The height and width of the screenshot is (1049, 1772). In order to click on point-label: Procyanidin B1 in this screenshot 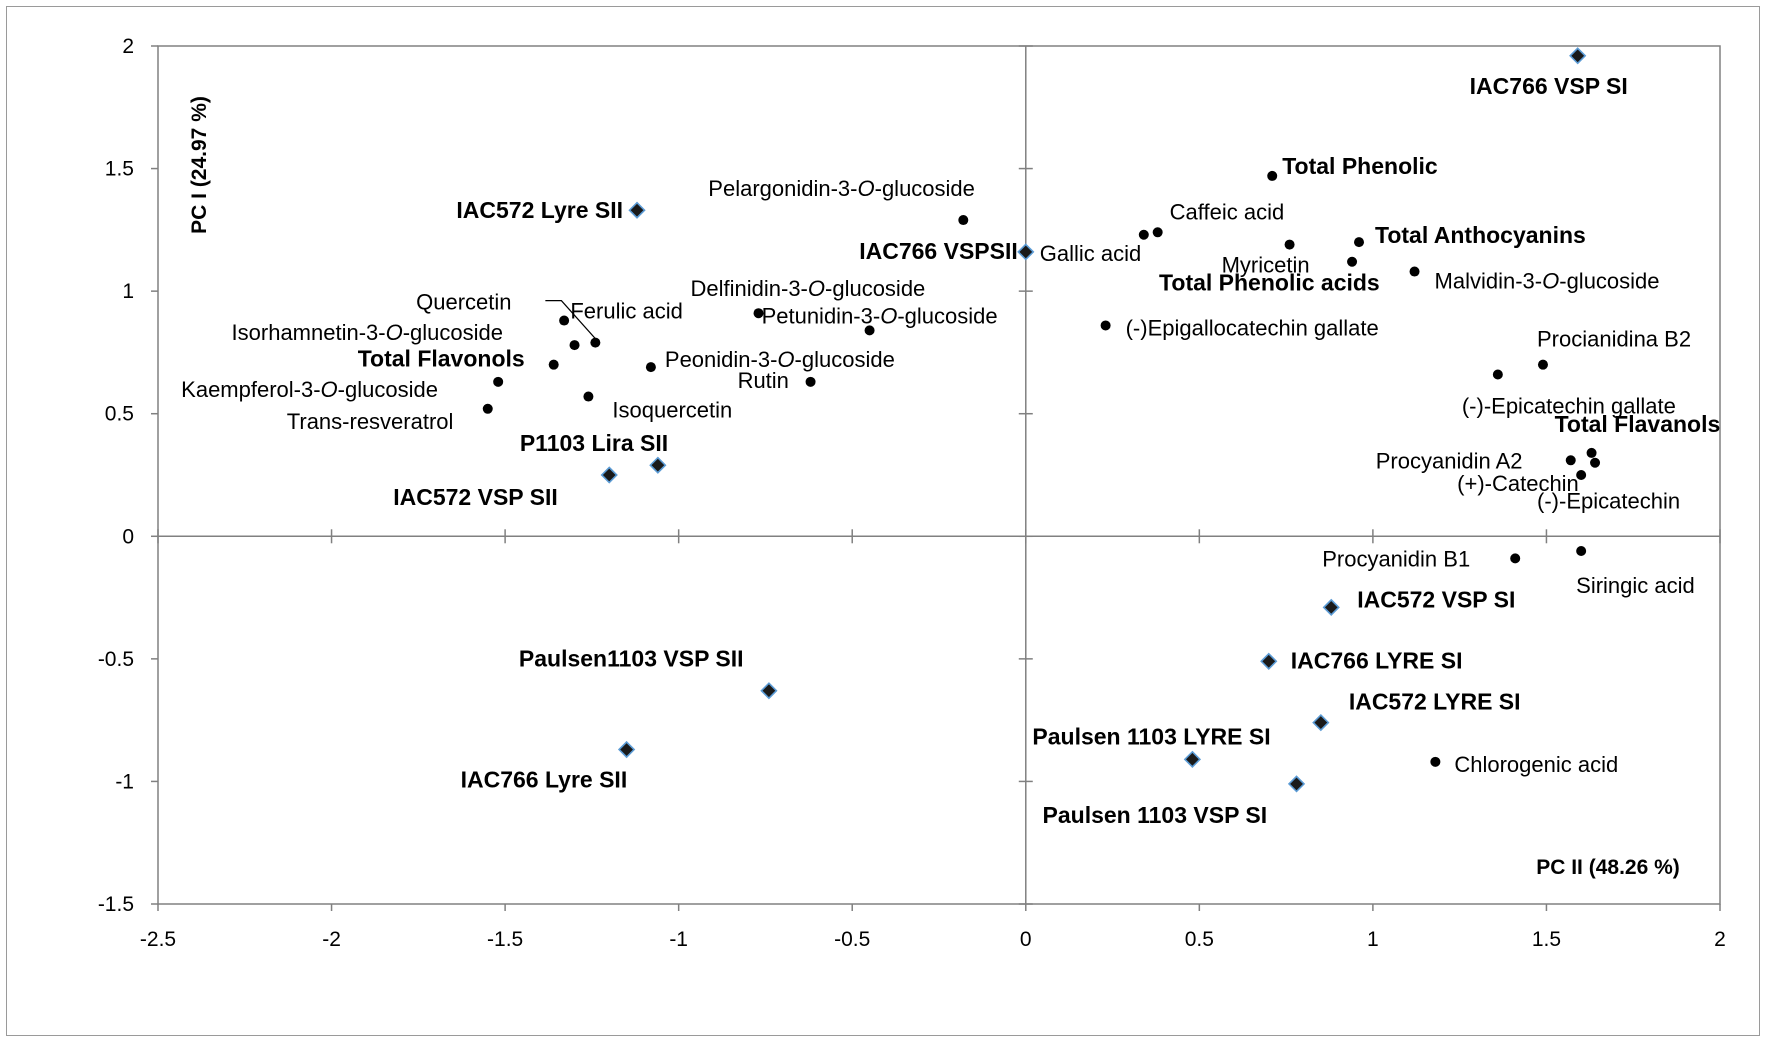, I will do `click(1396, 558)`.